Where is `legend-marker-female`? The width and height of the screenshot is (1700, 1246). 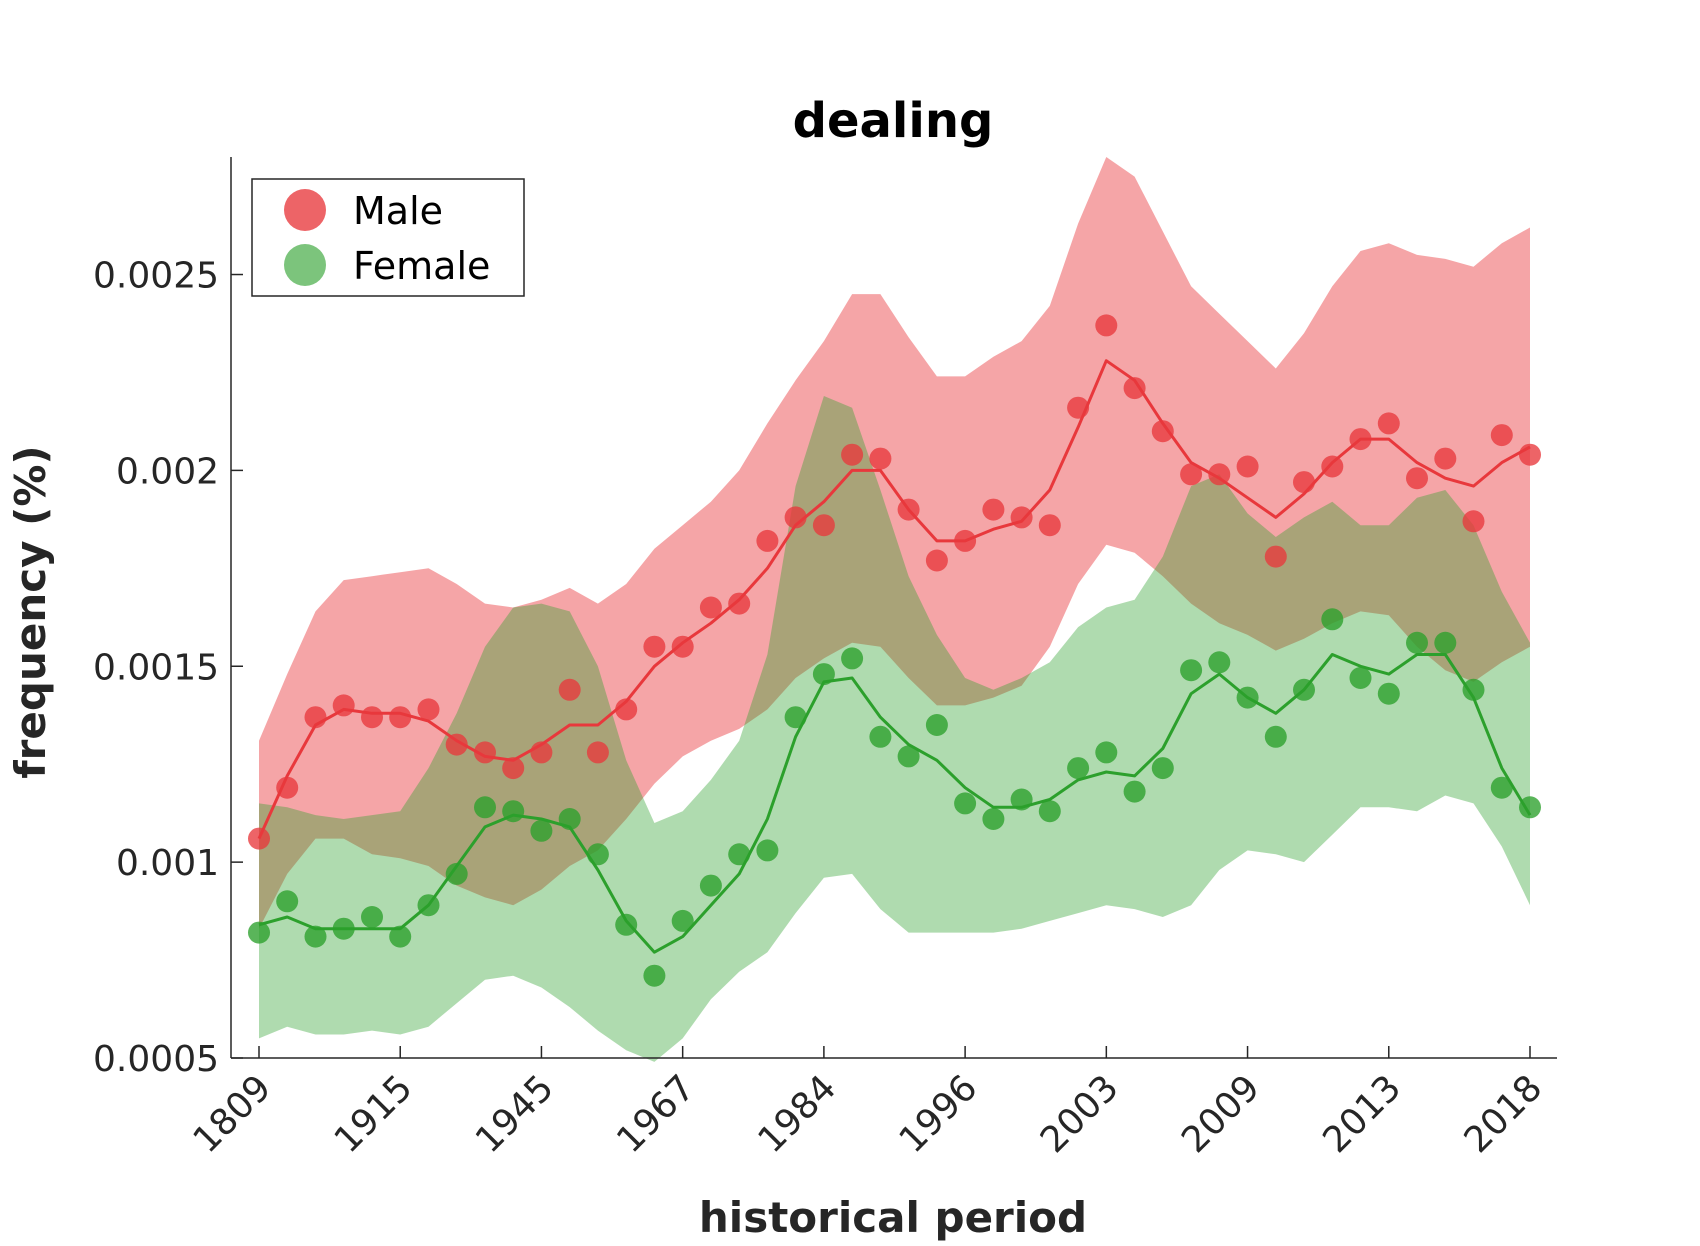
legend-marker-female is located at coordinates (305, 265).